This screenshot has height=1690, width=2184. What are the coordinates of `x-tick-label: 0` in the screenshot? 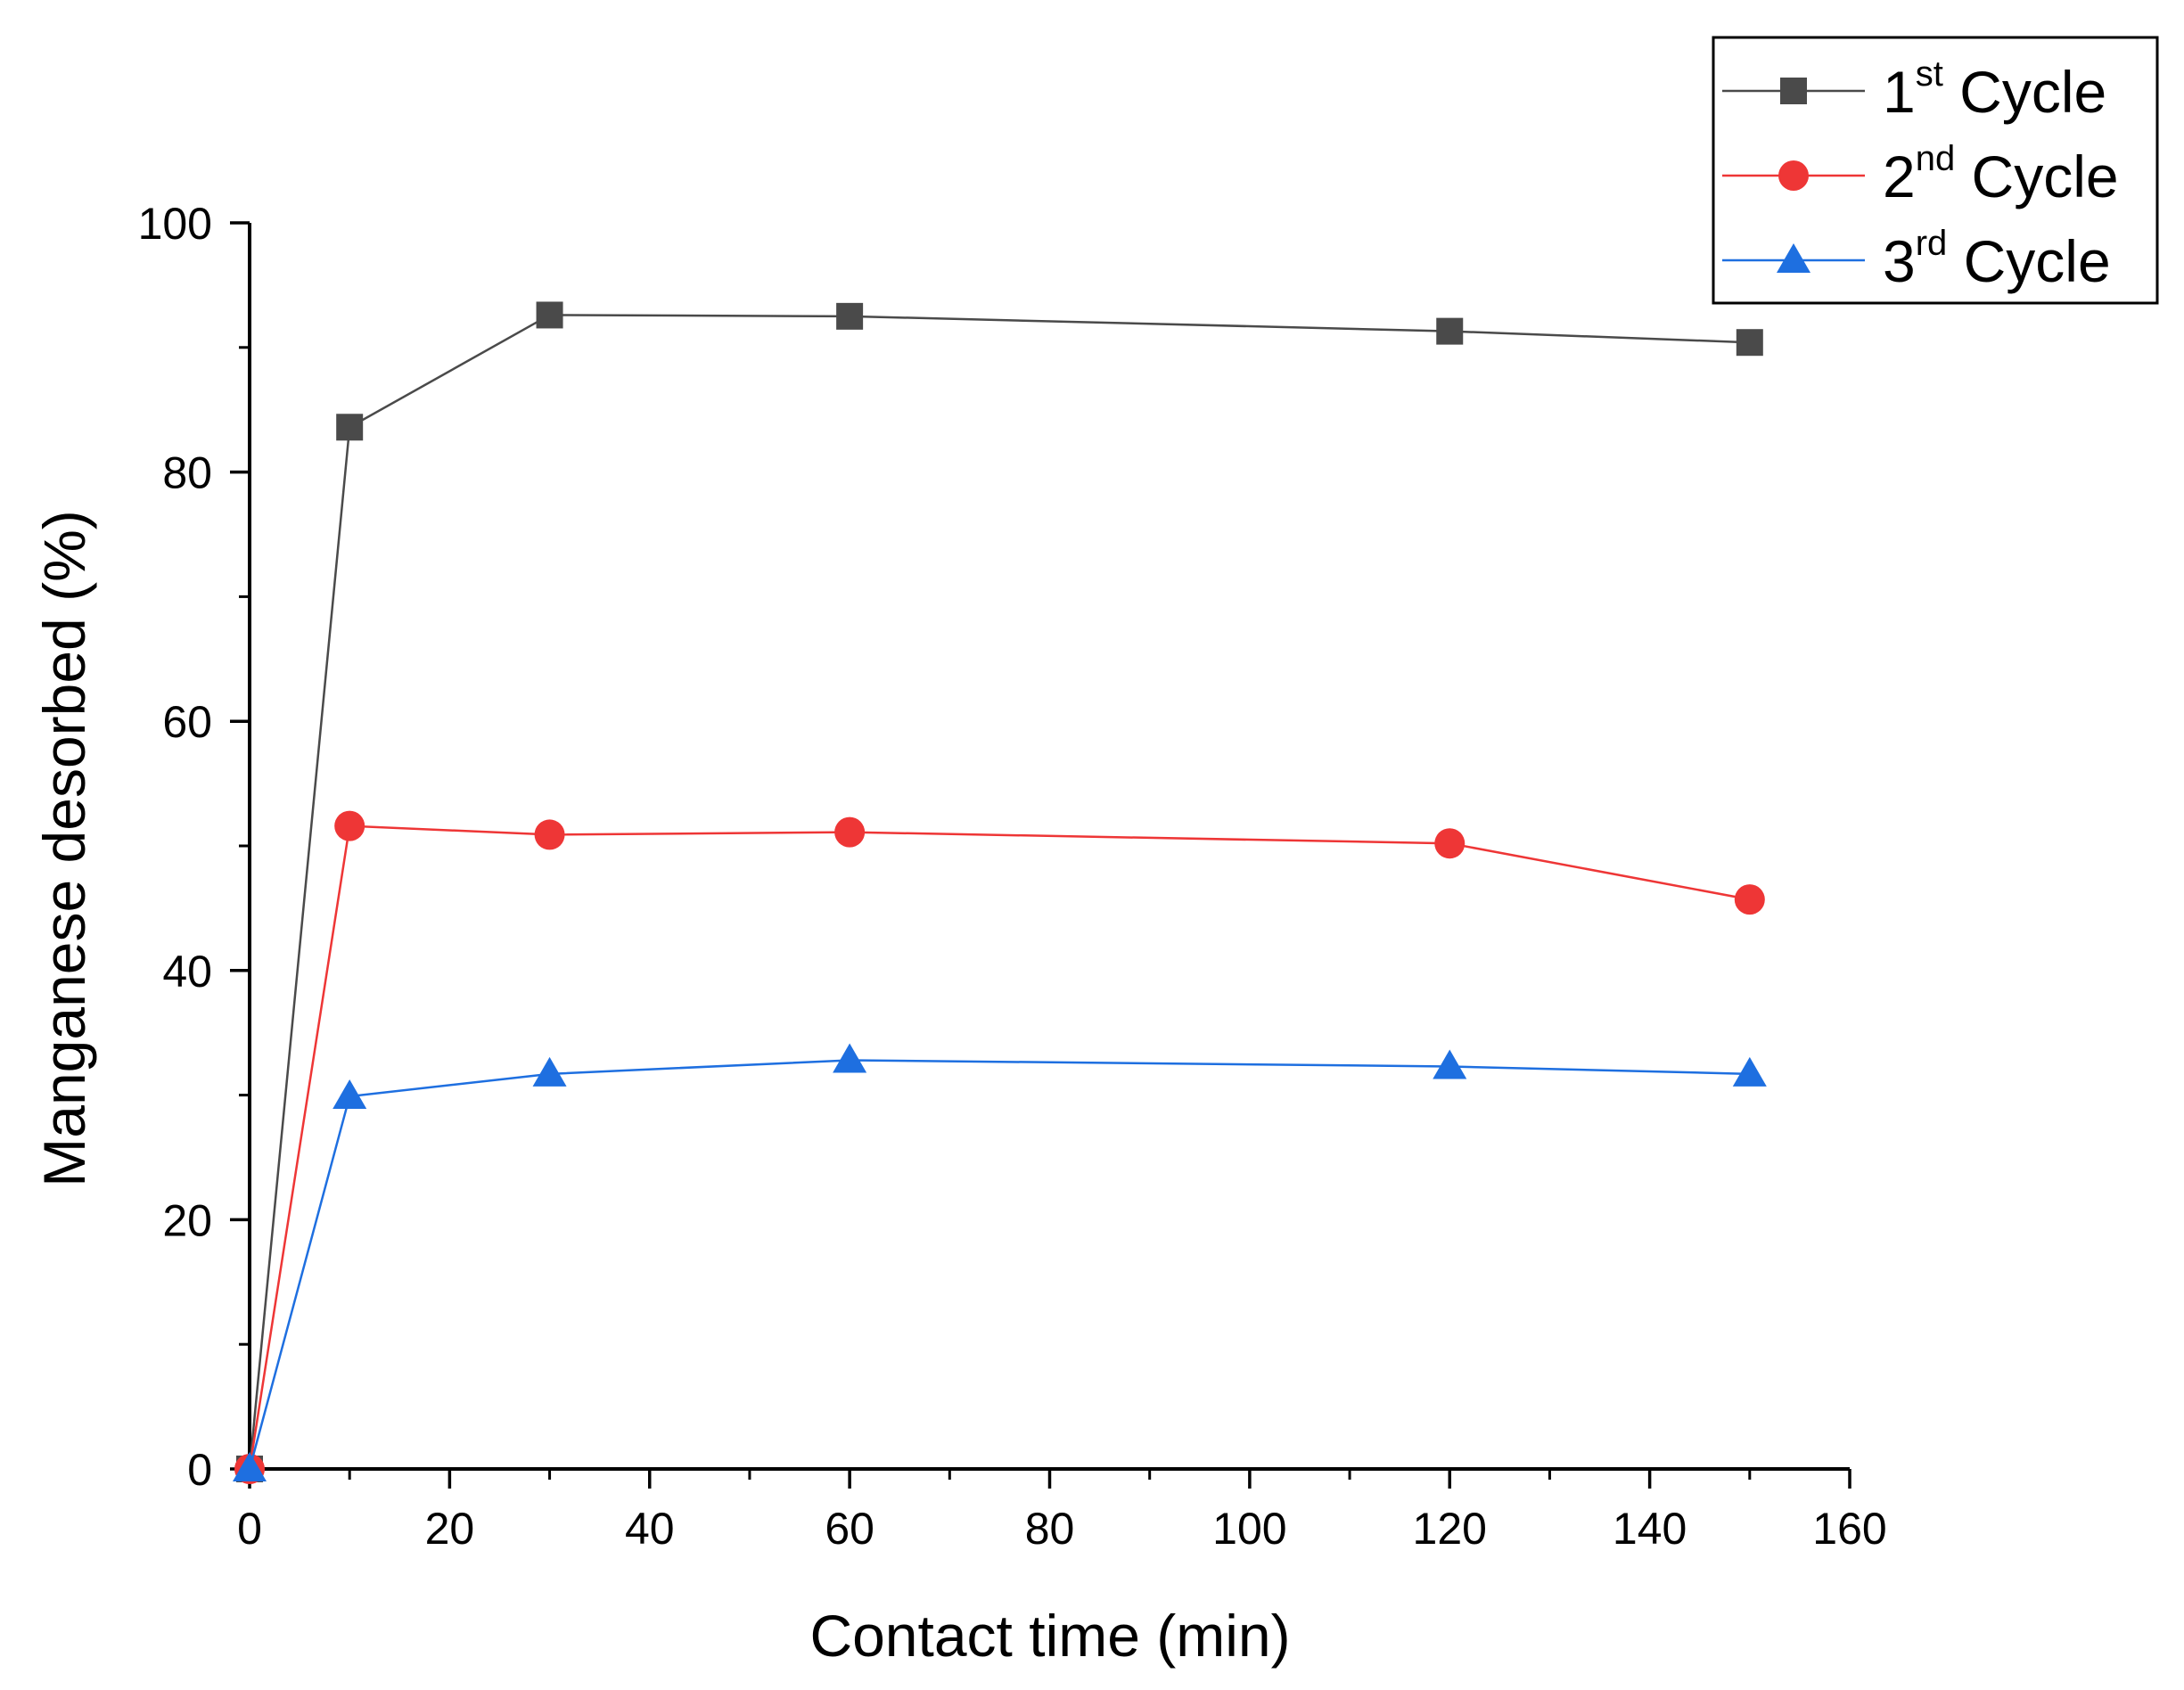 It's located at (249, 1529).